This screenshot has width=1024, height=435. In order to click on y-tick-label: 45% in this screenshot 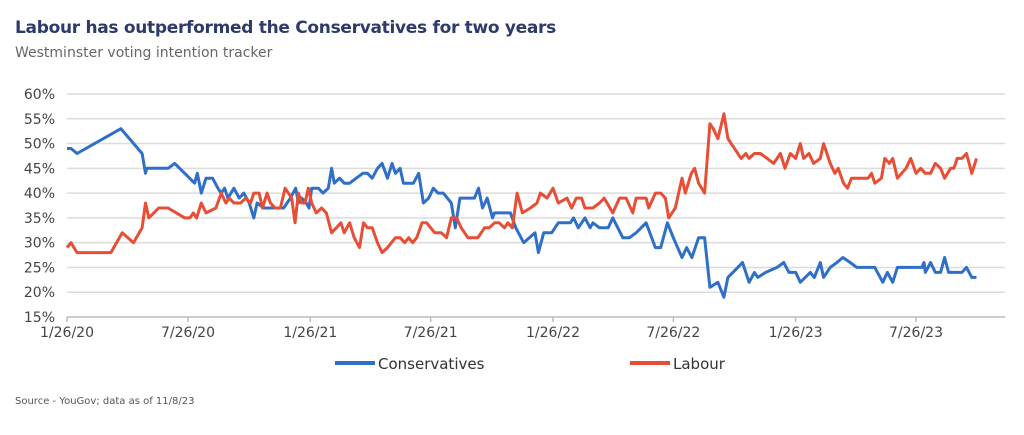, I will do `click(39, 169)`.